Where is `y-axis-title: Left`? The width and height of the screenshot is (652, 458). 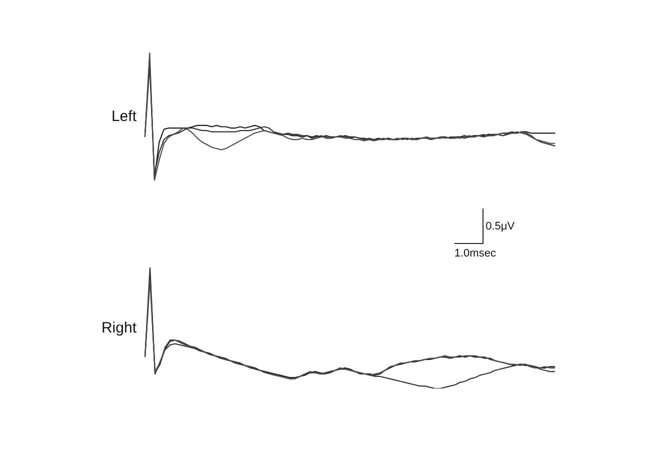
y-axis-title: Left is located at coordinates (124, 116).